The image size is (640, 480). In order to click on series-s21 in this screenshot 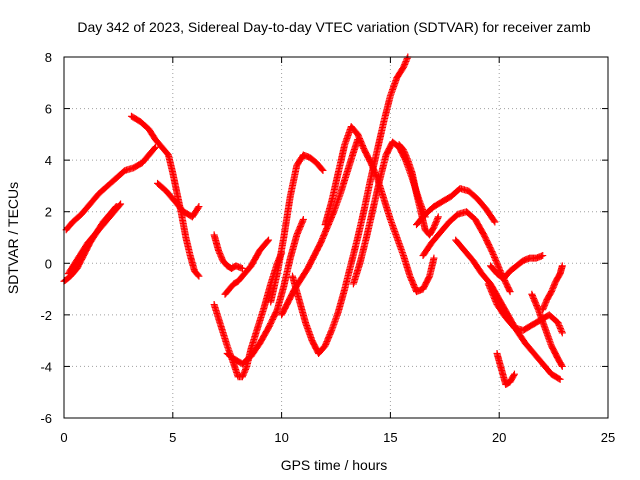, I will do `click(505, 369)`.